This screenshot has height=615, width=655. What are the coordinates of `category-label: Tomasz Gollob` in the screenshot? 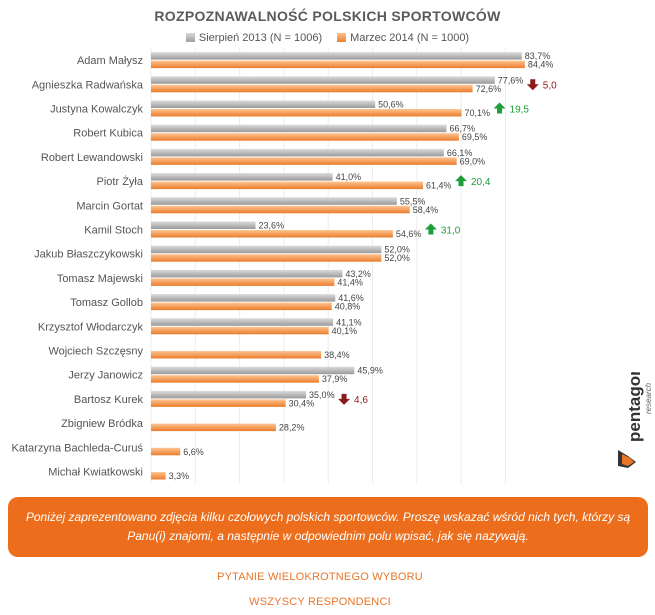 It's located at (106, 303).